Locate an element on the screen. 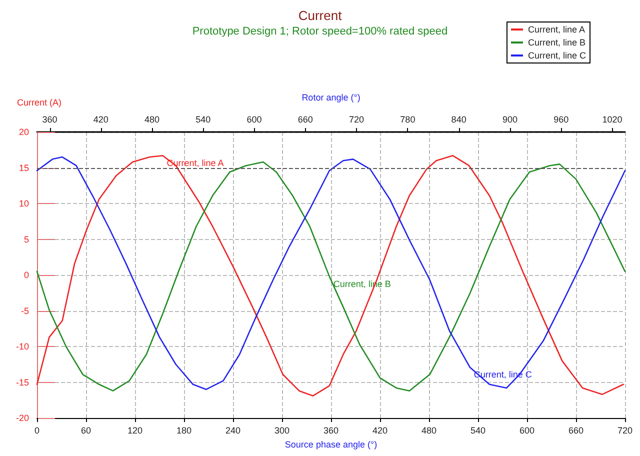 This screenshot has width=640, height=456. x2-tick-label: 960 is located at coordinates (561, 119).